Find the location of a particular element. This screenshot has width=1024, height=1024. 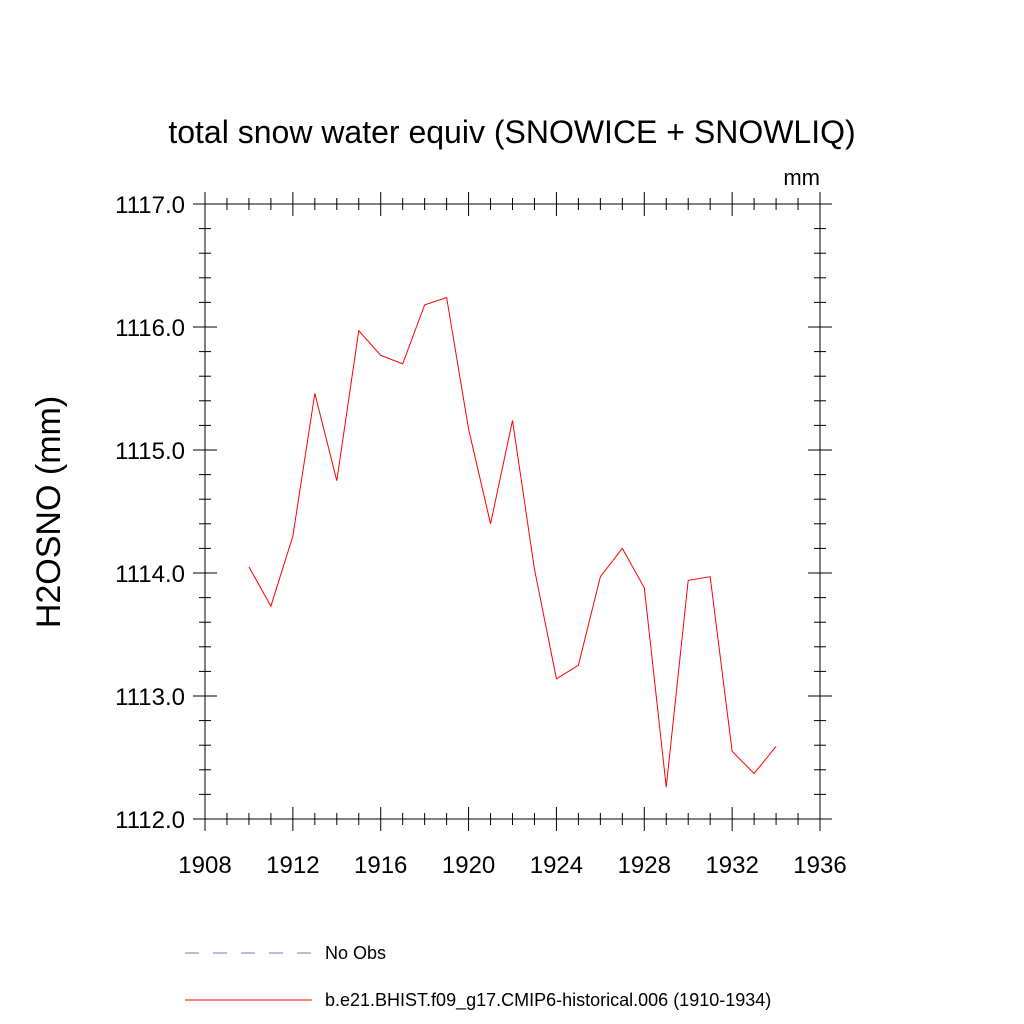

x-tick-label: 1928 is located at coordinates (644, 865).